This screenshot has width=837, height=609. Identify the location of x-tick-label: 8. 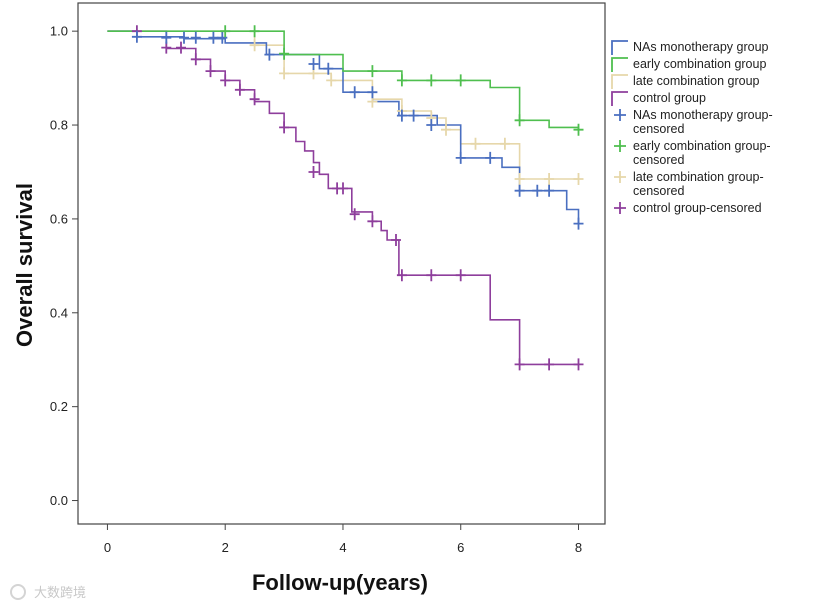
(578, 547).